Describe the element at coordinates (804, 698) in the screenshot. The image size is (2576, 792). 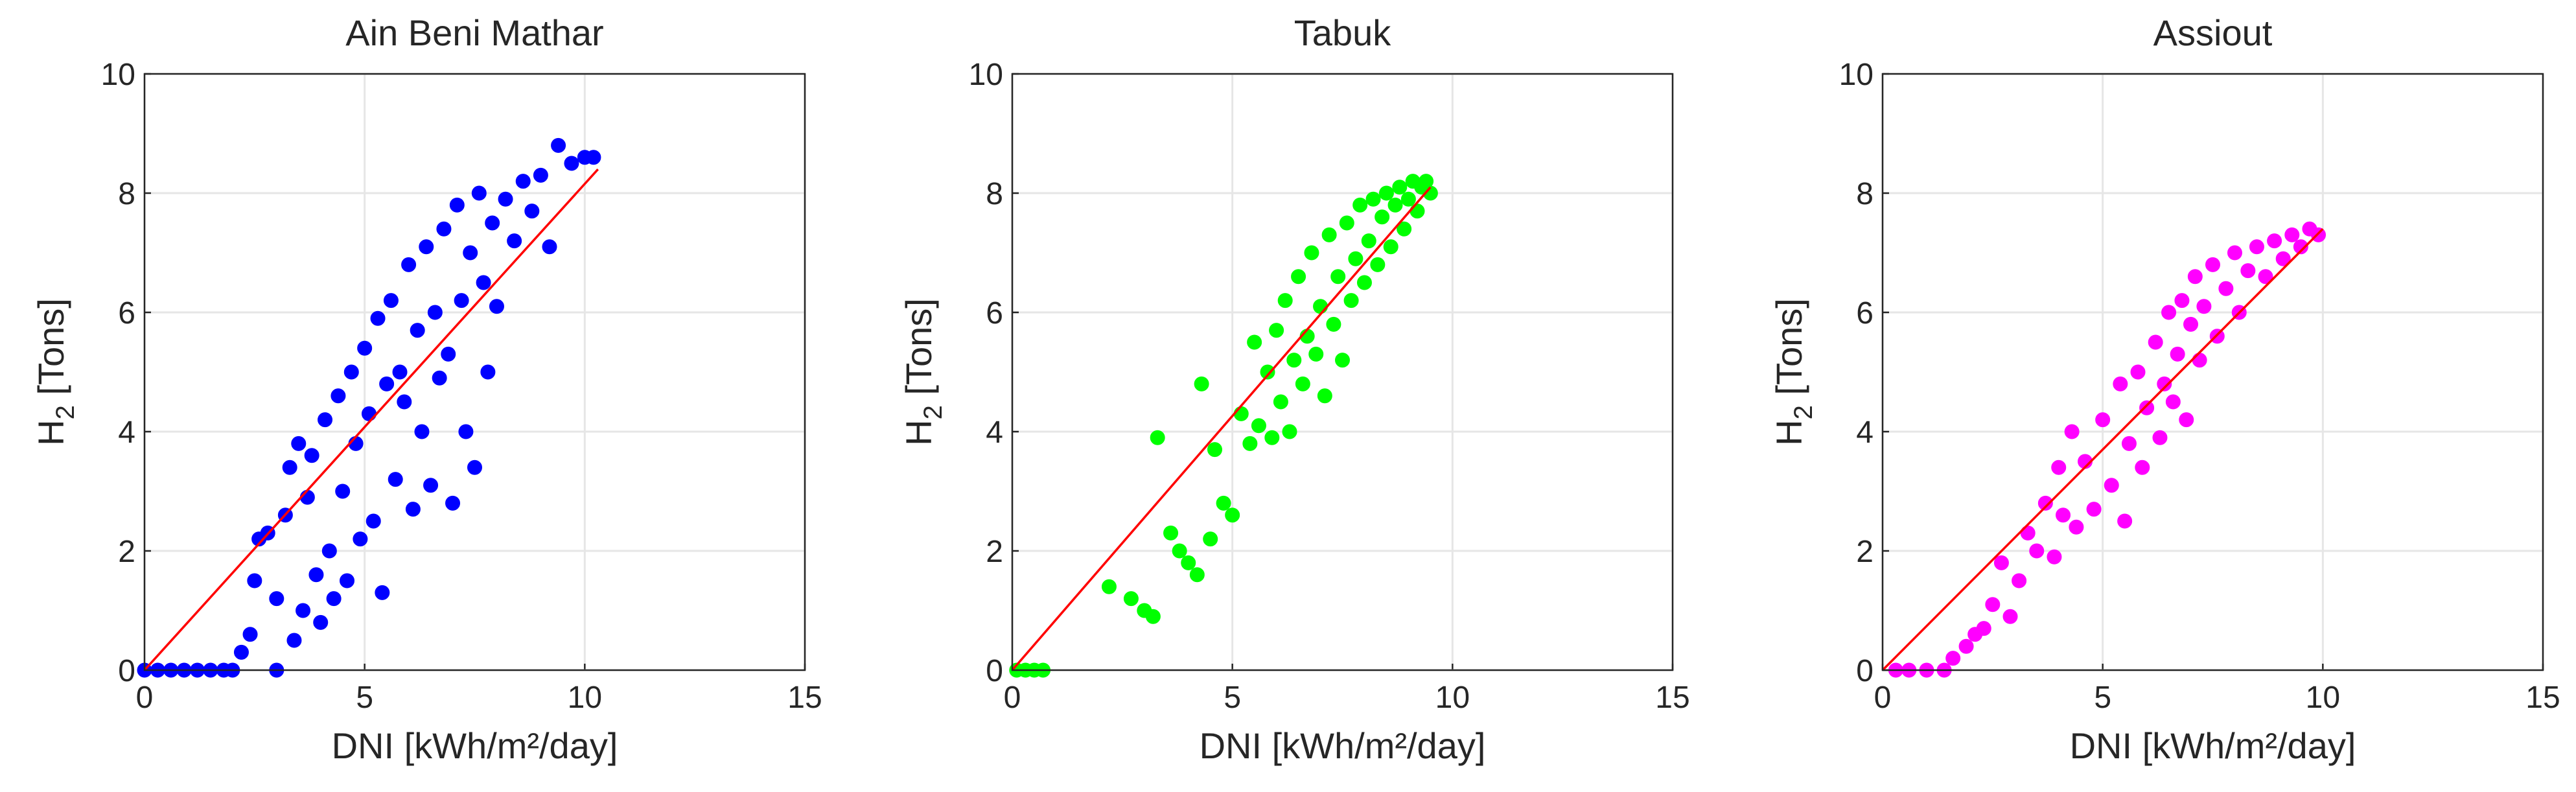
I see `x-tick-label: 15` at that location.